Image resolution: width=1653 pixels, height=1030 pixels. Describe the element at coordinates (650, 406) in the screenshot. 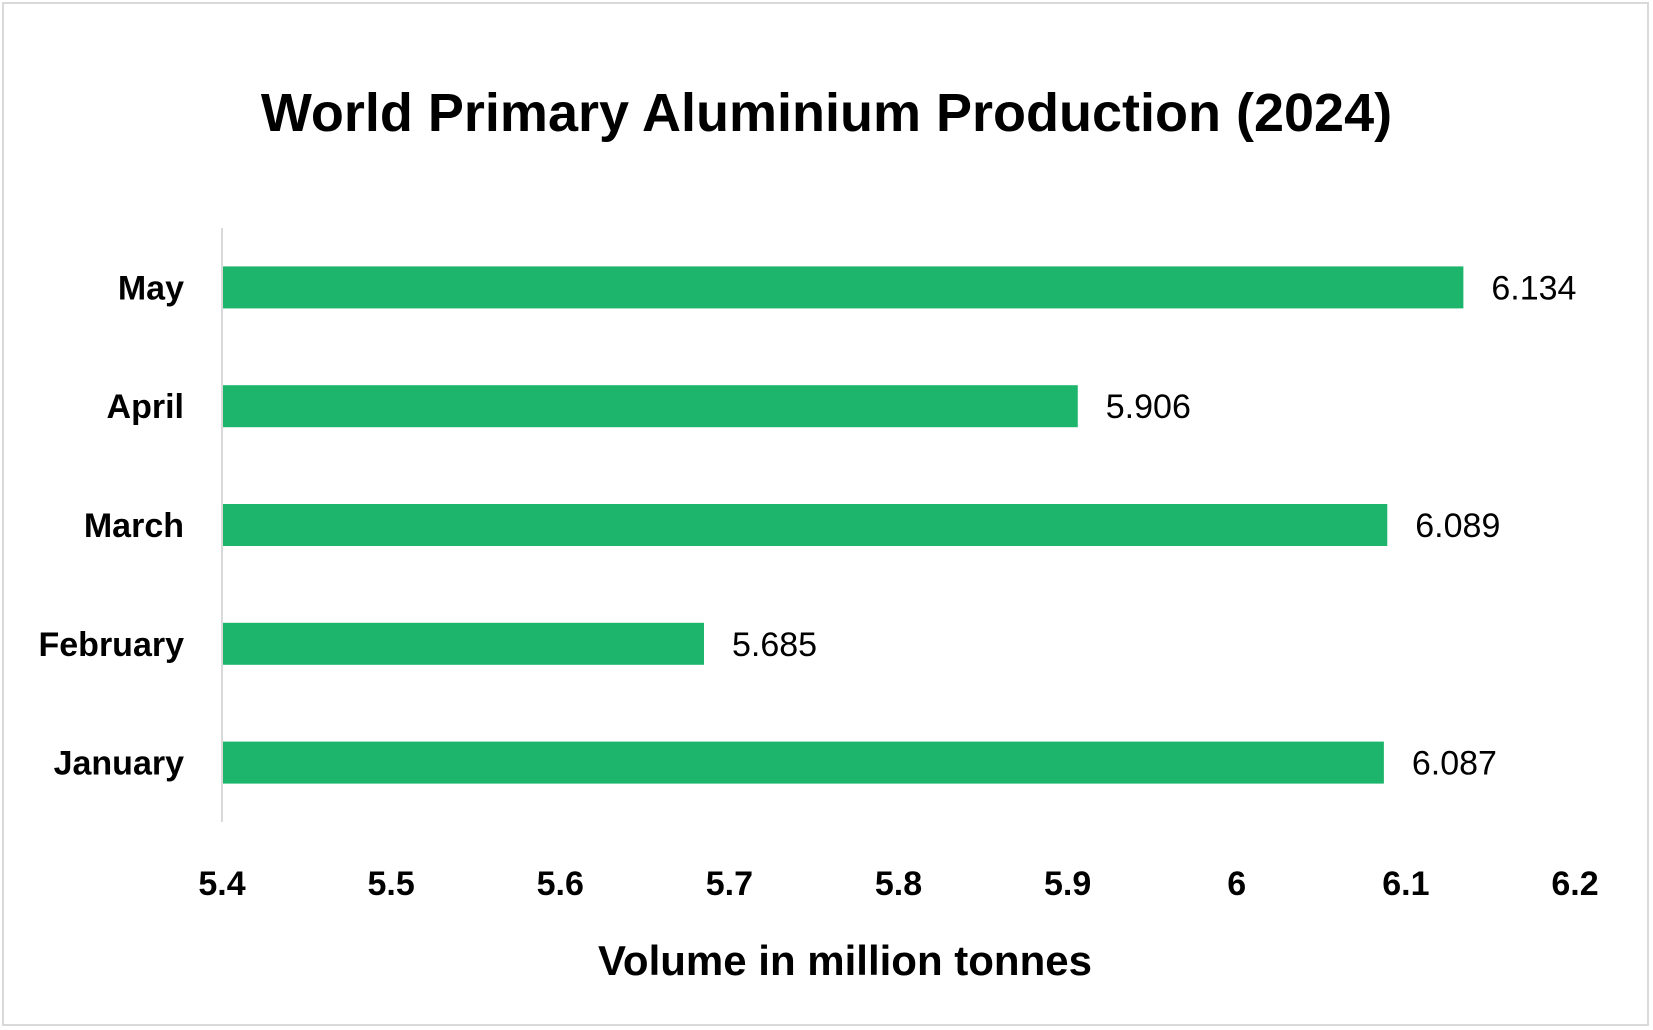

I see `bar-april` at that location.